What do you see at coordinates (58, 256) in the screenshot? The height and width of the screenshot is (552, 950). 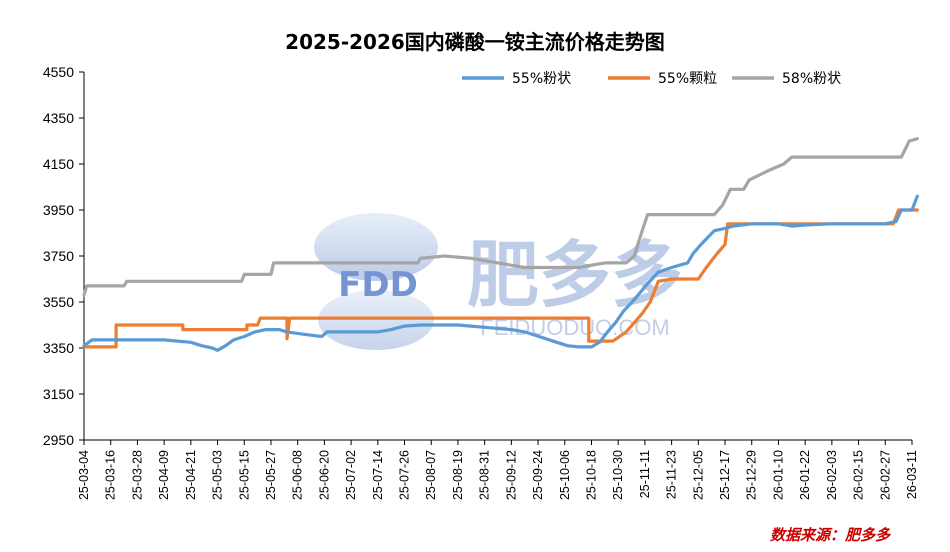 I see `y-tick-label: 3750` at bounding box center [58, 256].